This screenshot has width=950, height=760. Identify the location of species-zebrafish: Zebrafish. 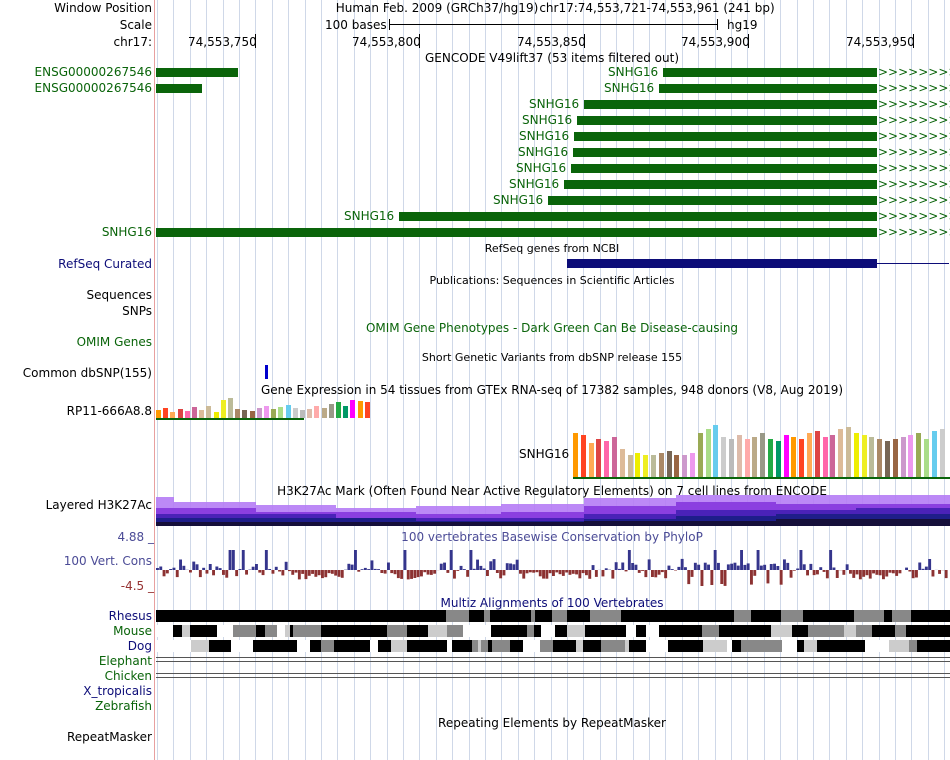
(123, 706).